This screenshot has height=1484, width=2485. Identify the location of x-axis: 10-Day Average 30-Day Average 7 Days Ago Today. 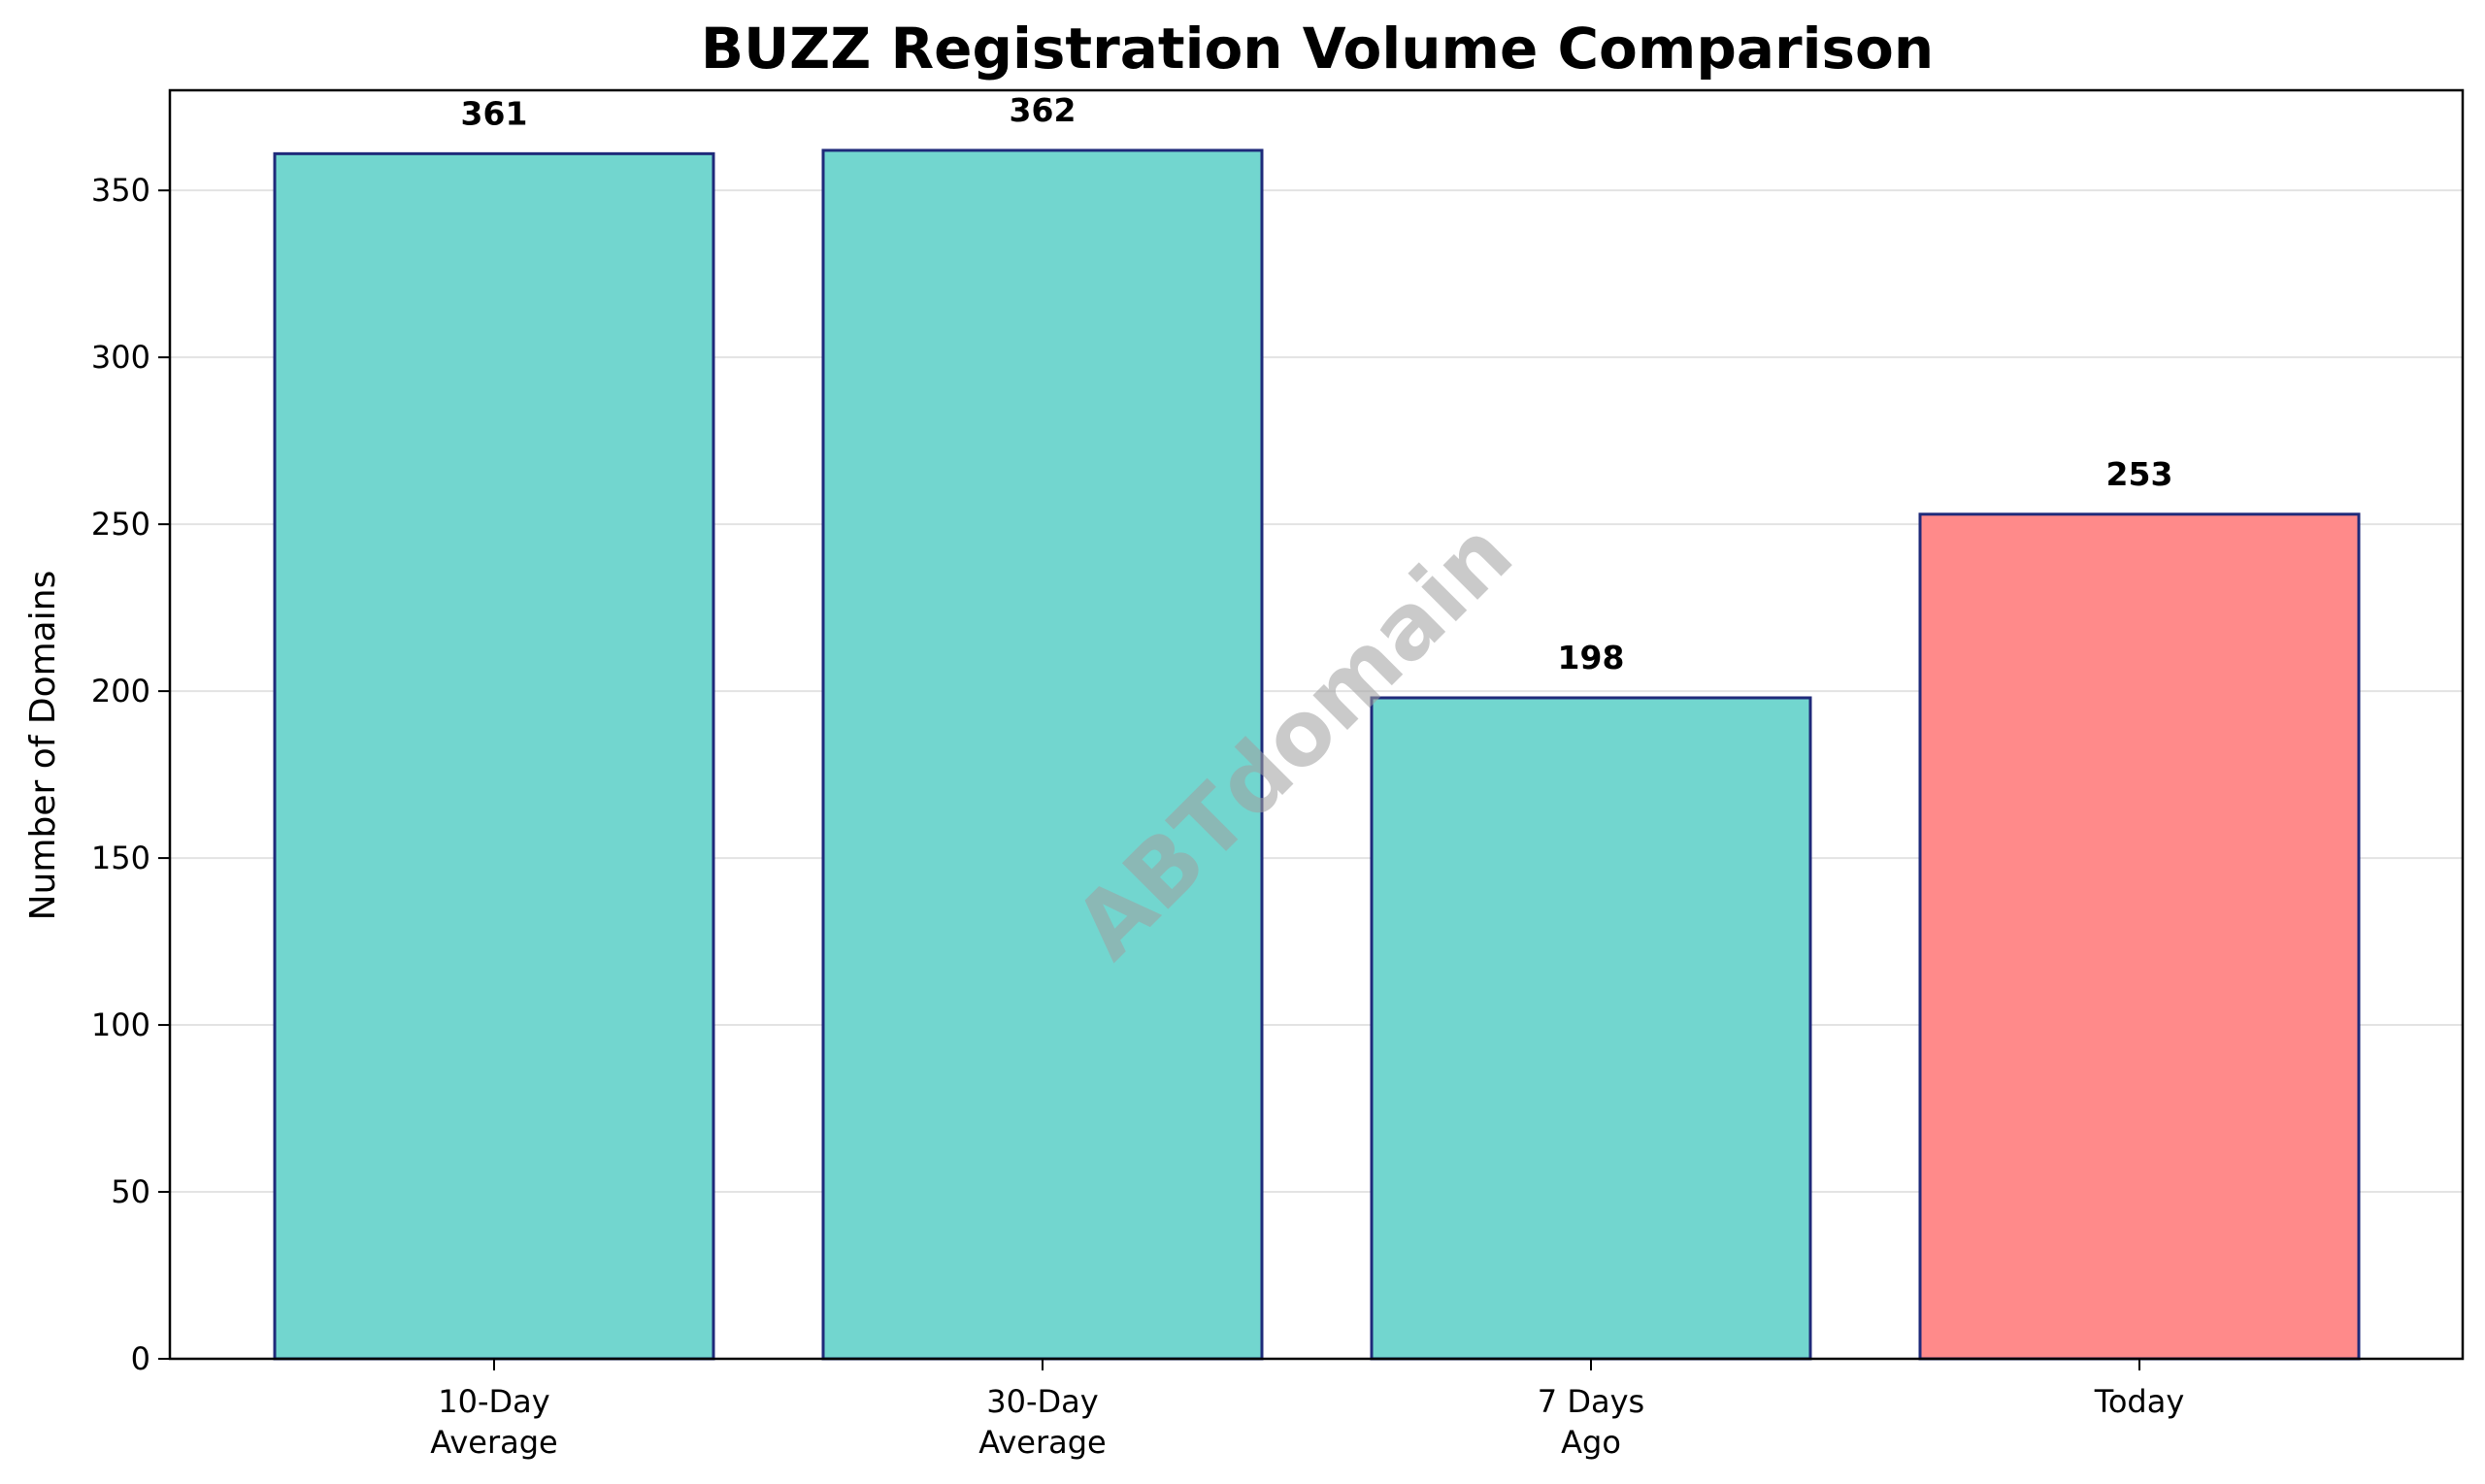
(1307, 1410).